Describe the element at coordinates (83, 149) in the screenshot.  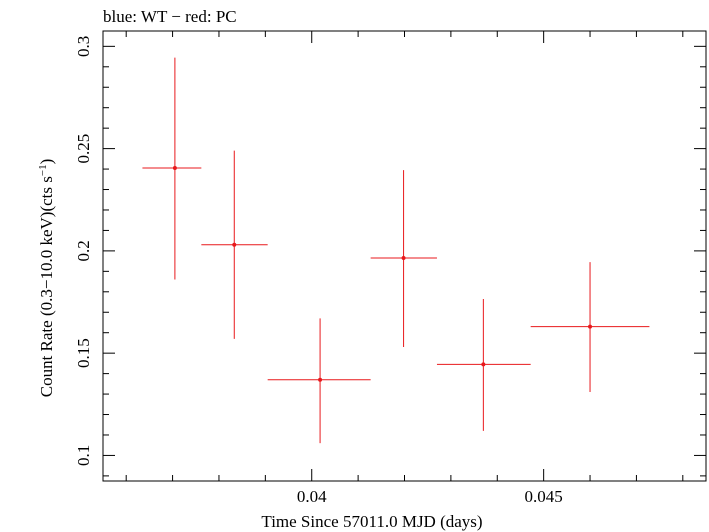
I see `y-tick-label: 0.25` at that location.